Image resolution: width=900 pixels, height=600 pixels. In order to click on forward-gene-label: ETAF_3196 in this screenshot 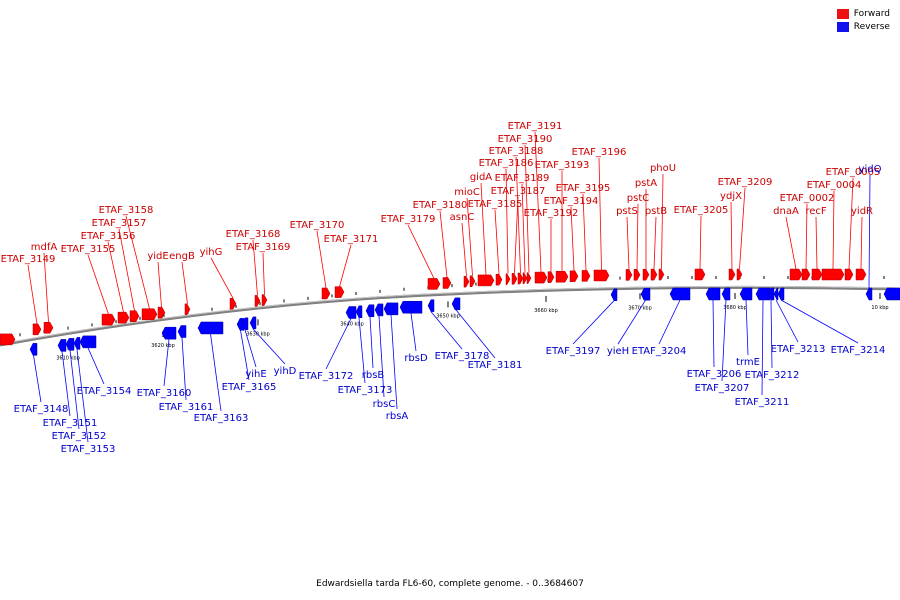, I will do `click(599, 152)`.